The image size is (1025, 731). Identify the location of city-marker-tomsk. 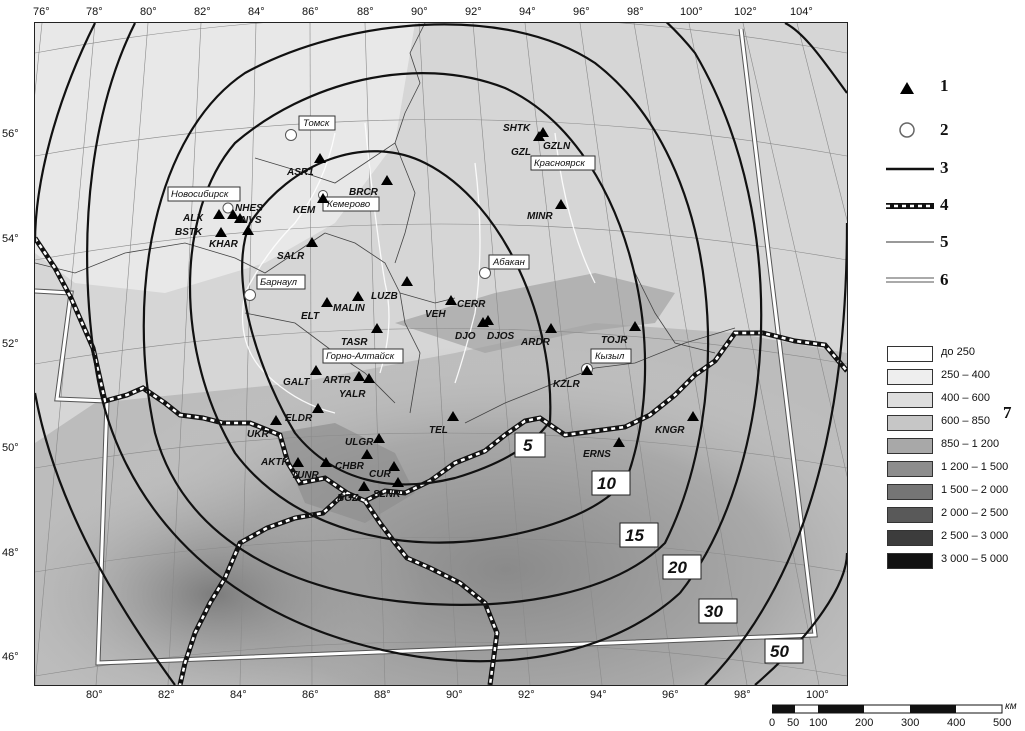
(291, 135).